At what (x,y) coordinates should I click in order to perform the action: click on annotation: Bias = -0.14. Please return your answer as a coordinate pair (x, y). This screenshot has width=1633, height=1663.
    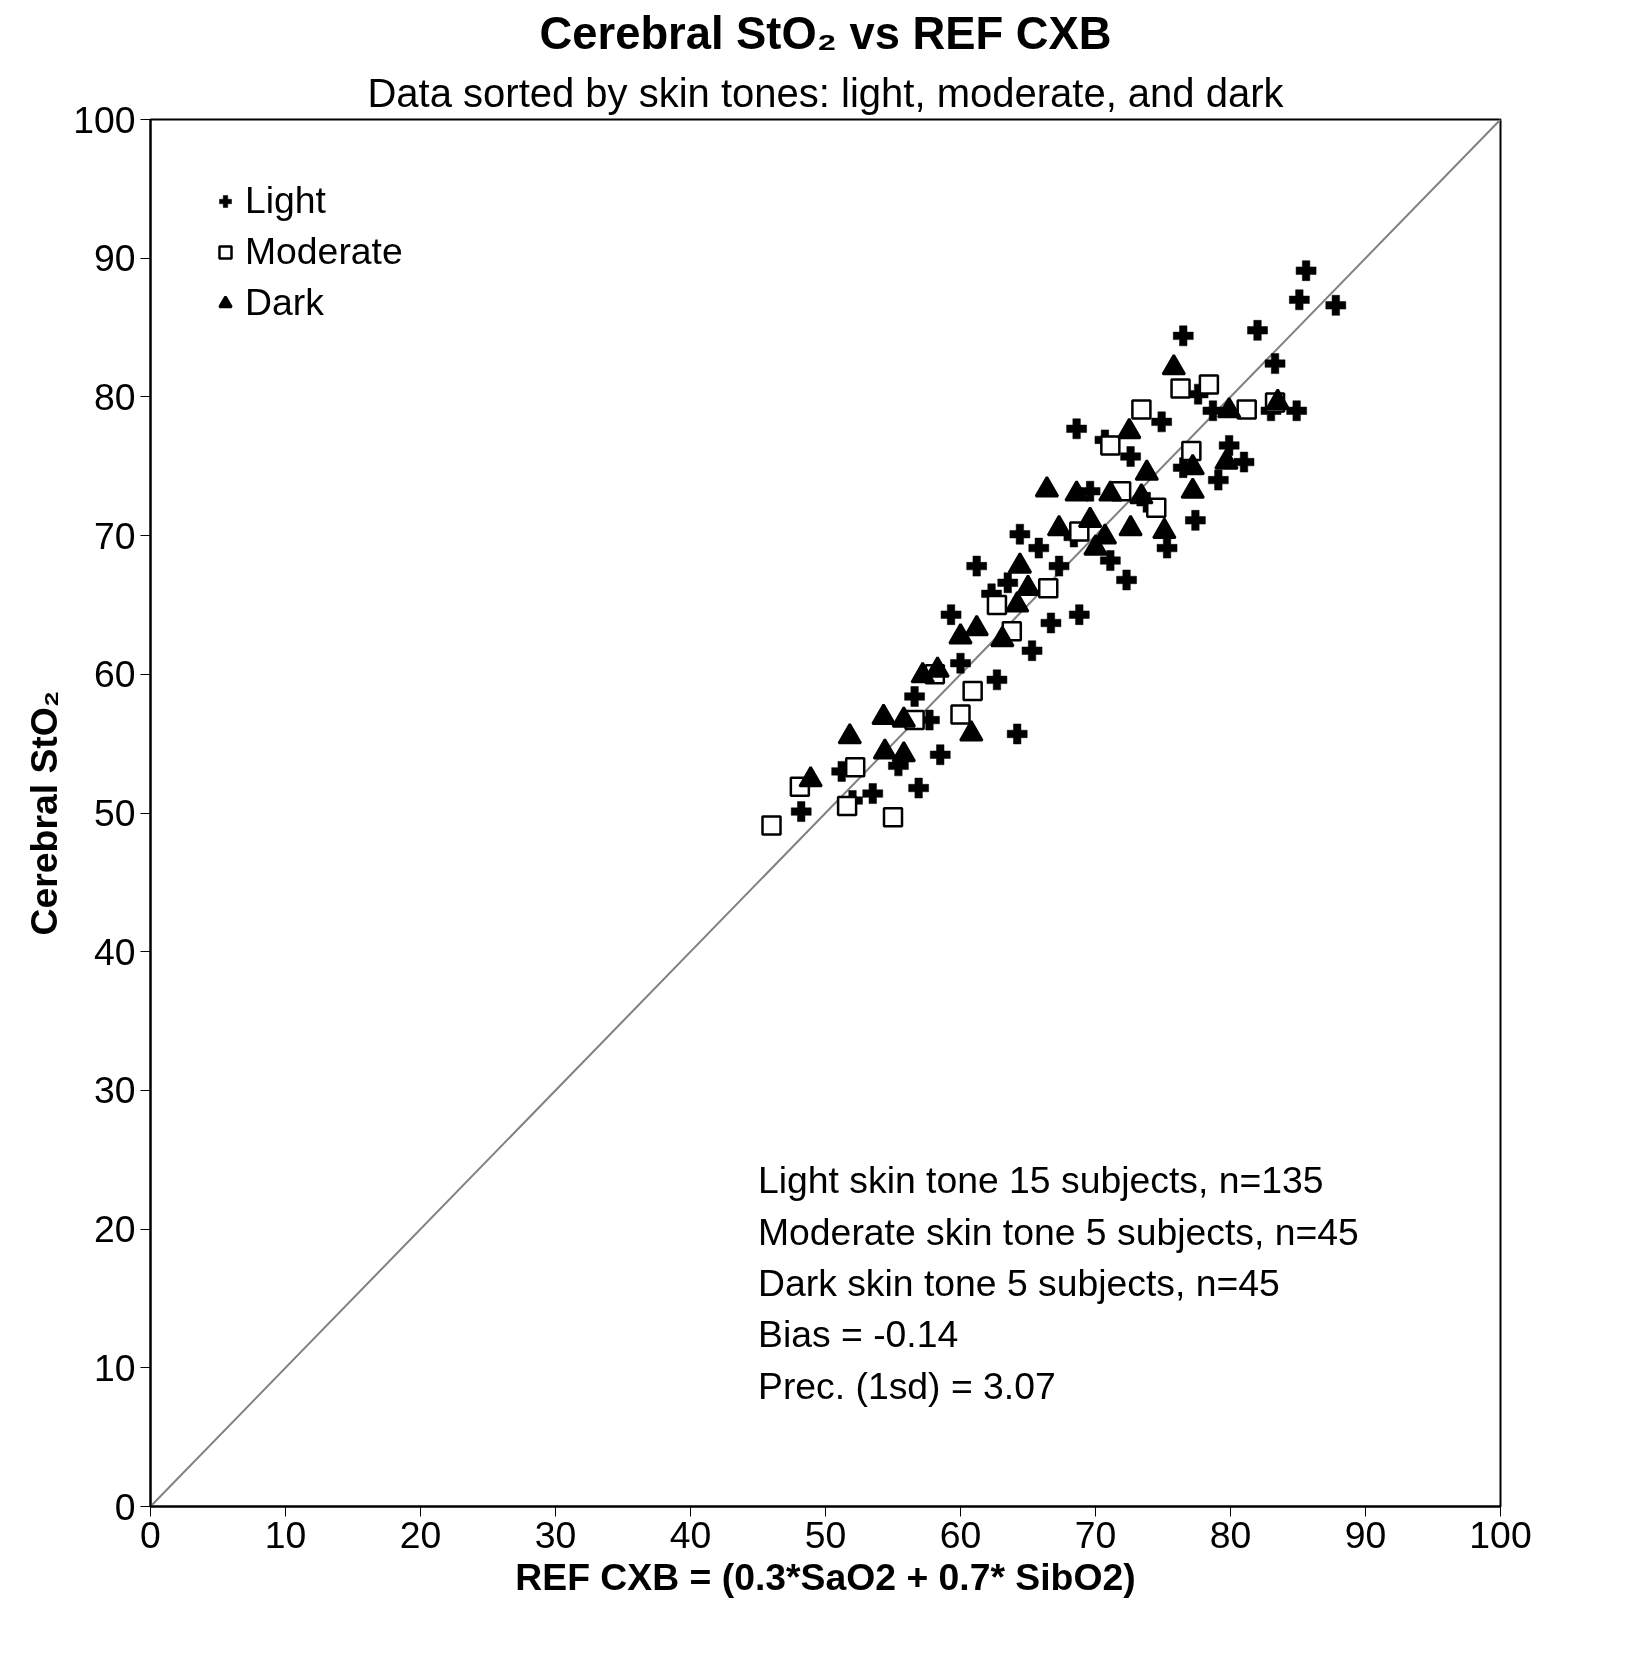
    Looking at the image, I should click on (858, 1334).